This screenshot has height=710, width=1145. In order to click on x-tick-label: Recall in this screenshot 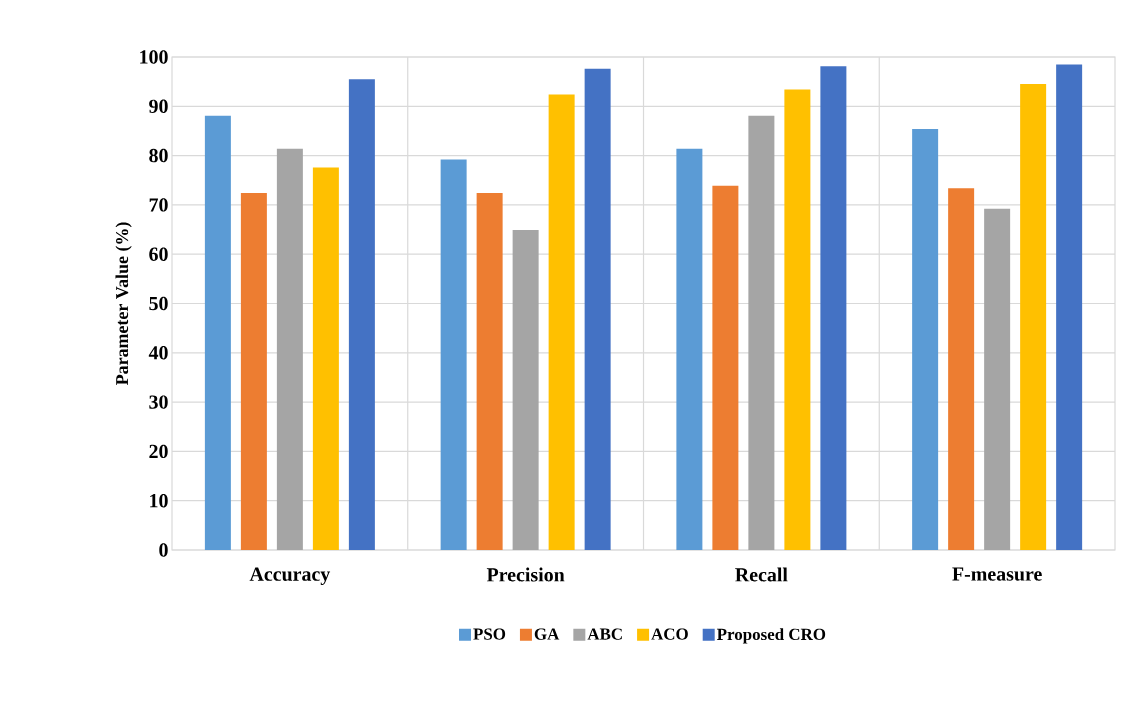, I will do `click(761, 574)`.